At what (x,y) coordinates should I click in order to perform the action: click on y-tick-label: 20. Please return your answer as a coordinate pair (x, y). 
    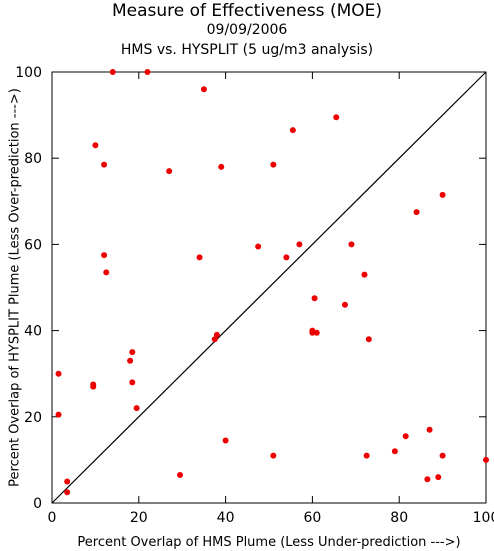
    Looking at the image, I should click on (33, 418).